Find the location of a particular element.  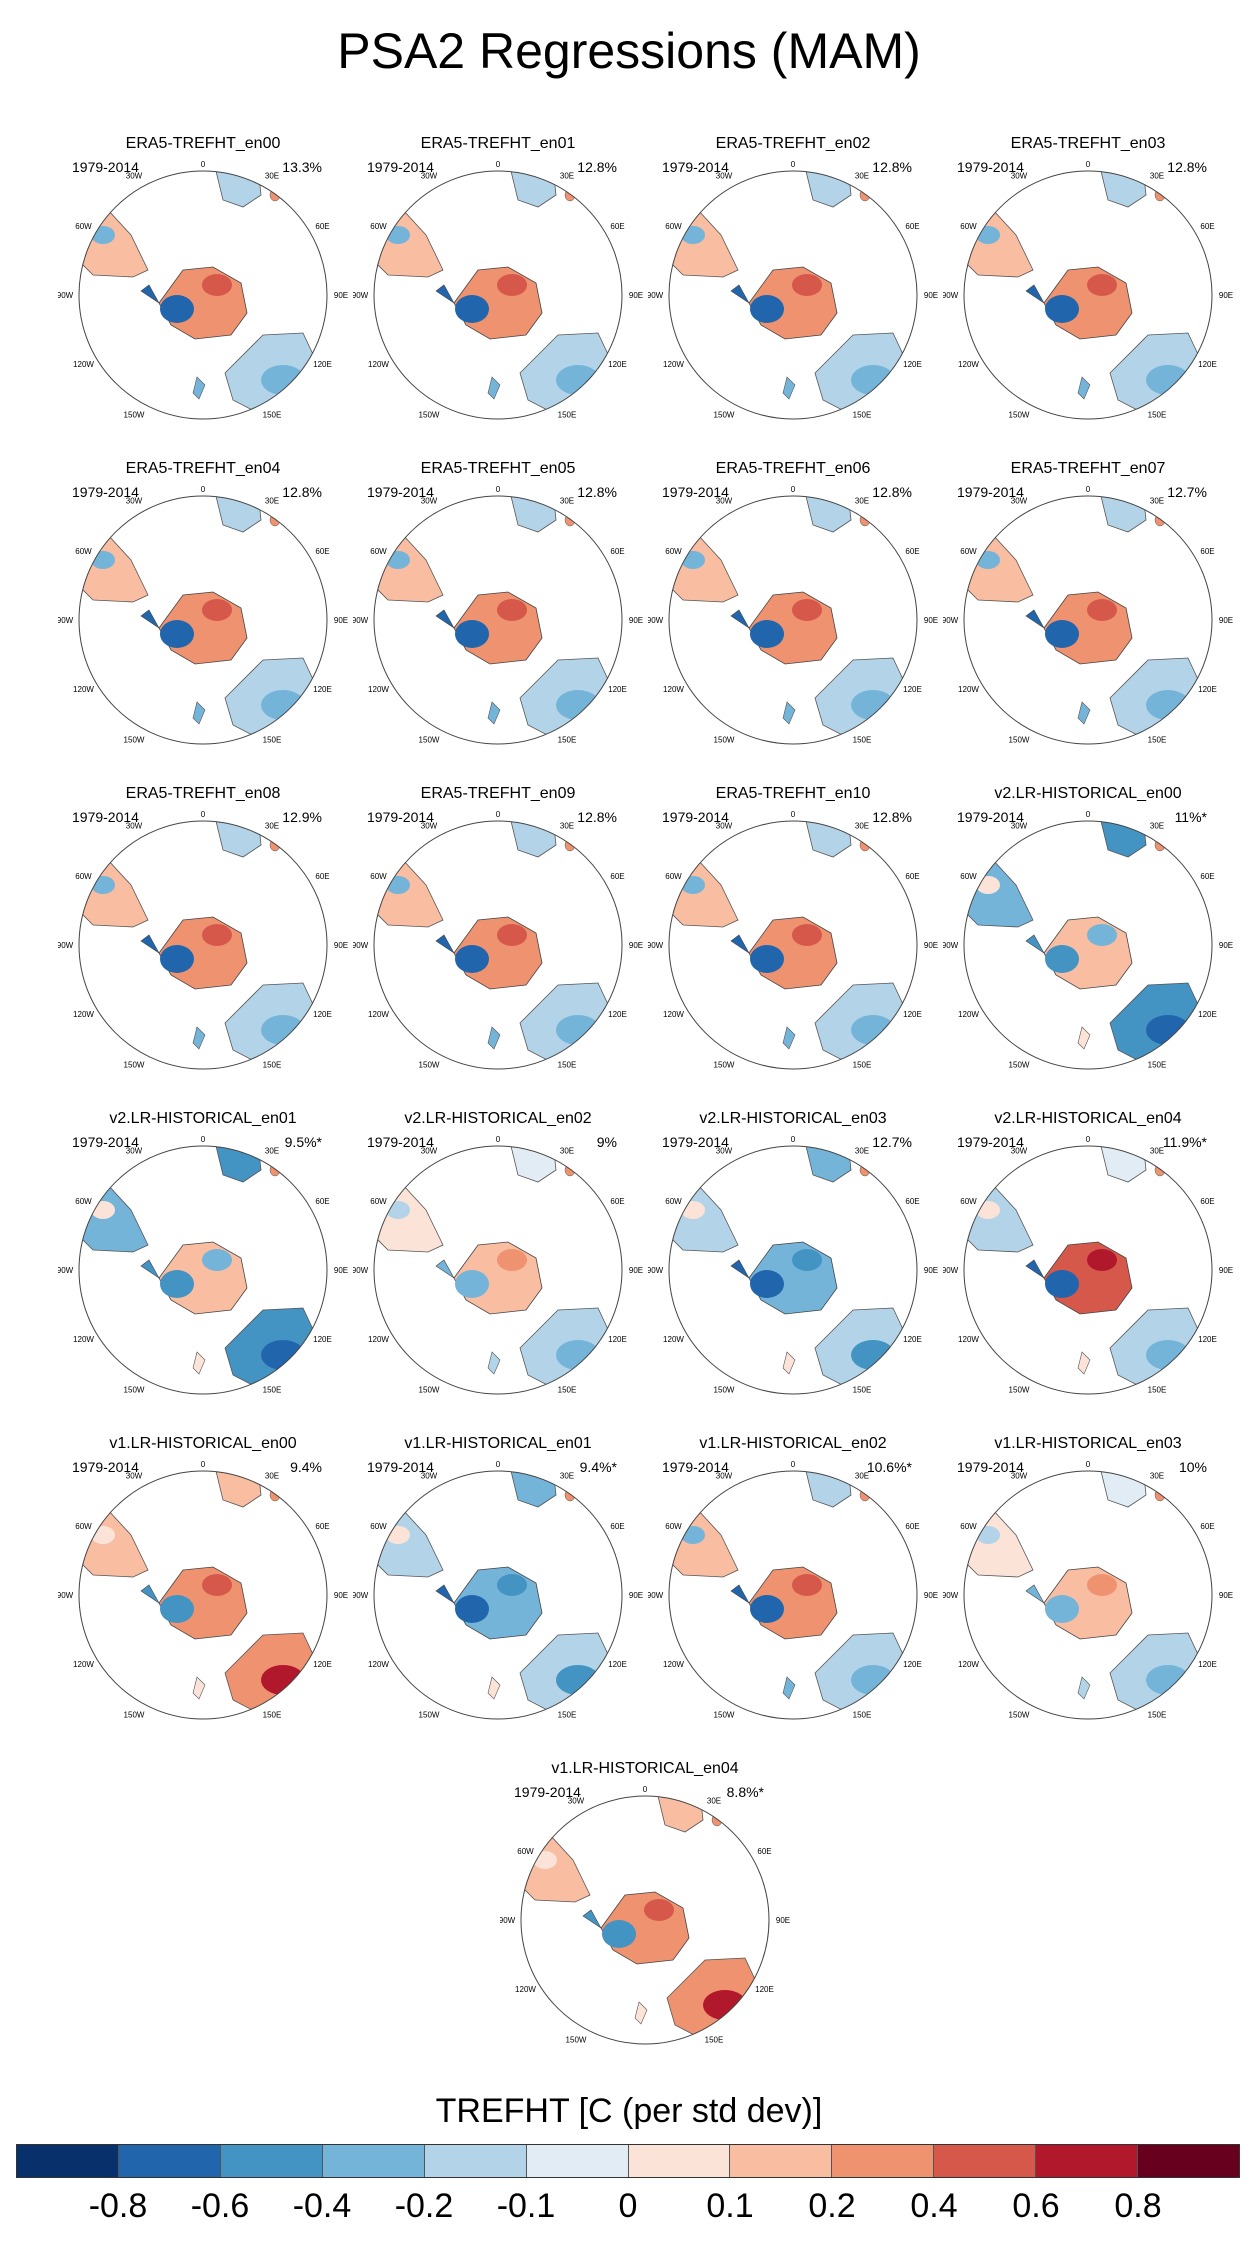

panel-variance-percent: 9% is located at coordinates (606, 1142).